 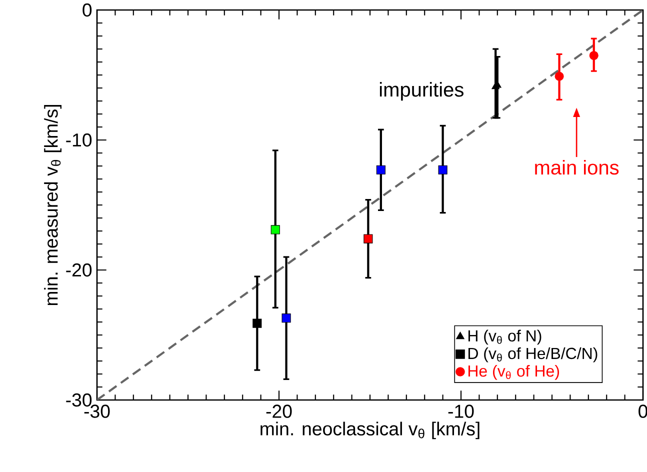 What do you see at coordinates (577, 167) in the screenshot?
I see `annotation: main ions` at bounding box center [577, 167].